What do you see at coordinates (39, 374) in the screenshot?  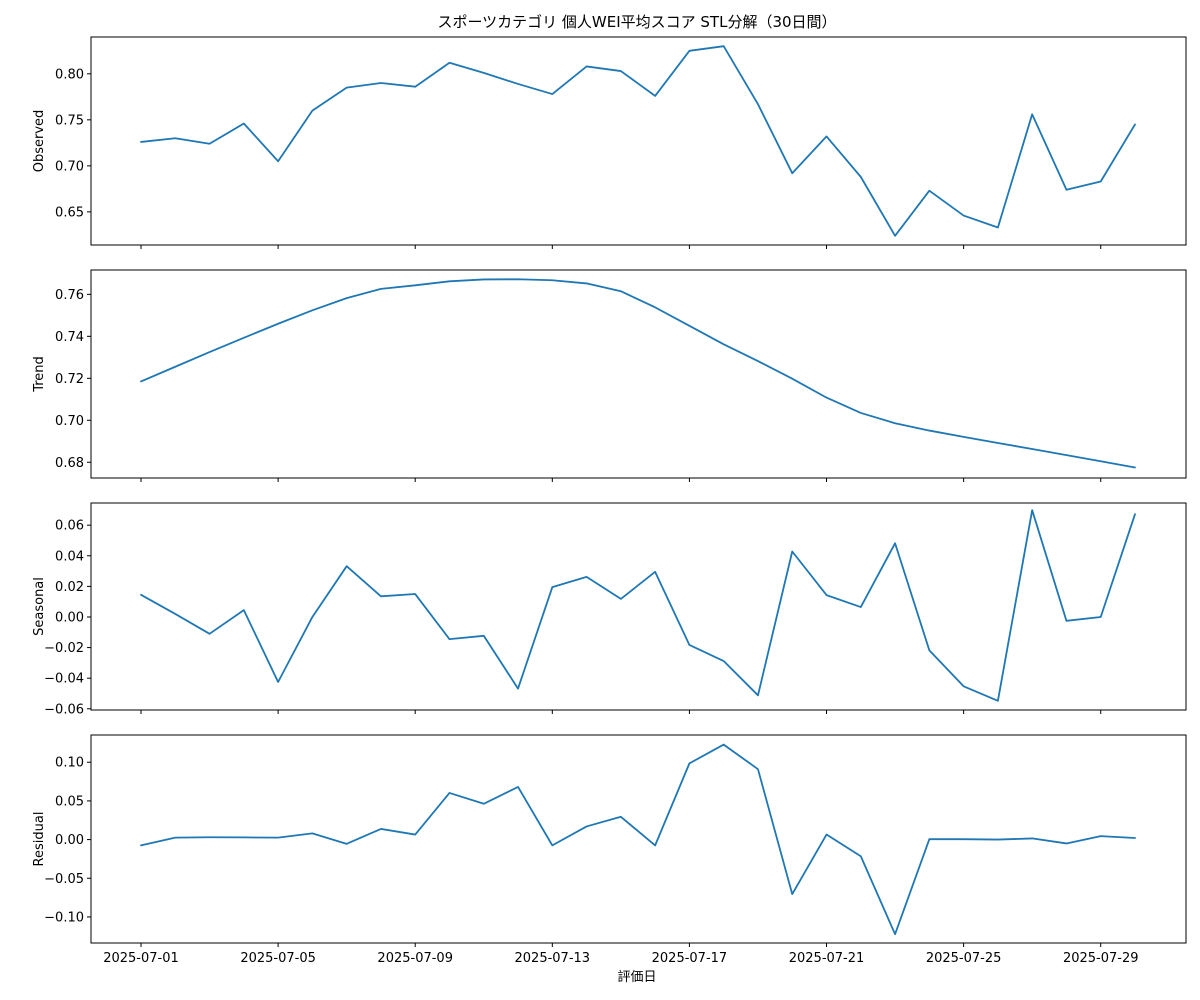 I see `trend-y-axis-title: Trend` at bounding box center [39, 374].